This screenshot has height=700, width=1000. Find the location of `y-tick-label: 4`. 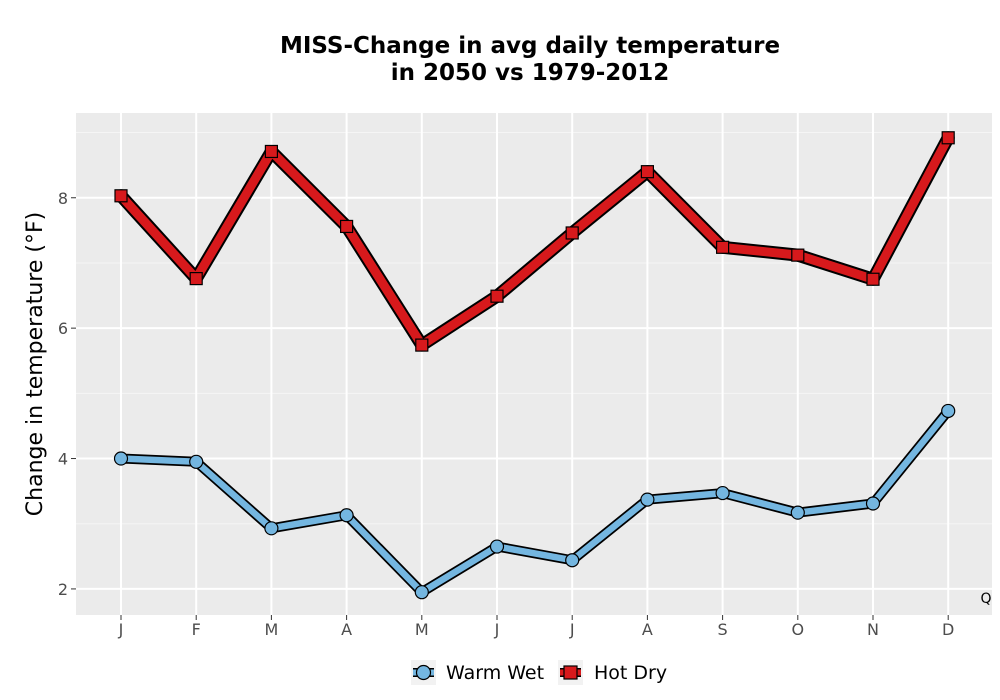

y-tick-label: 4 is located at coordinates (63, 459).